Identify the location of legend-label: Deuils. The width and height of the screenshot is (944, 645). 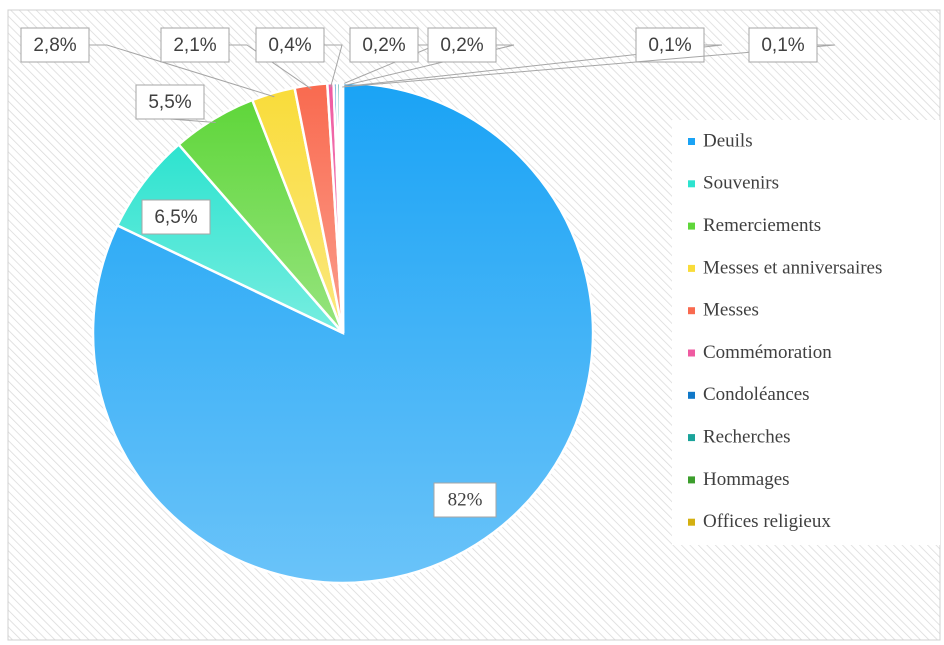
(728, 140).